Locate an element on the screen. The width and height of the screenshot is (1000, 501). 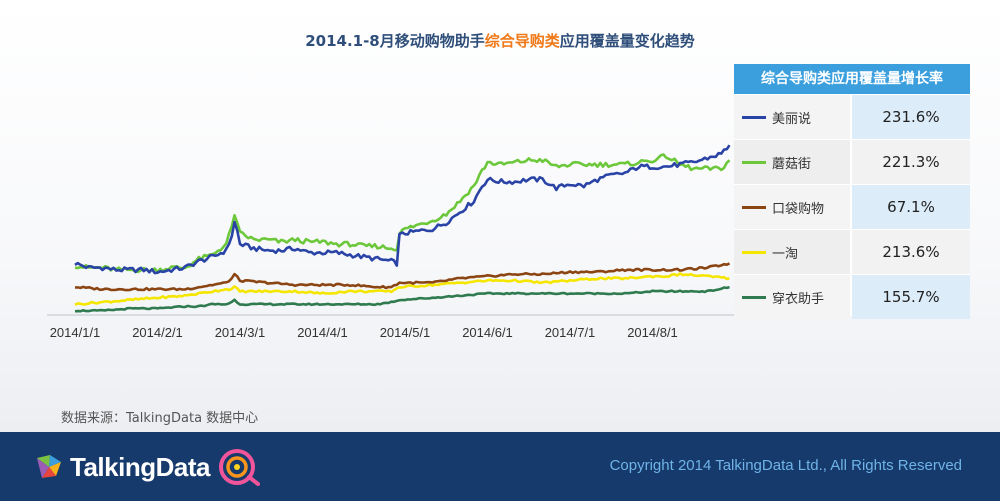
legend-row: 穿衣助手 155.7% is located at coordinates (852, 296).